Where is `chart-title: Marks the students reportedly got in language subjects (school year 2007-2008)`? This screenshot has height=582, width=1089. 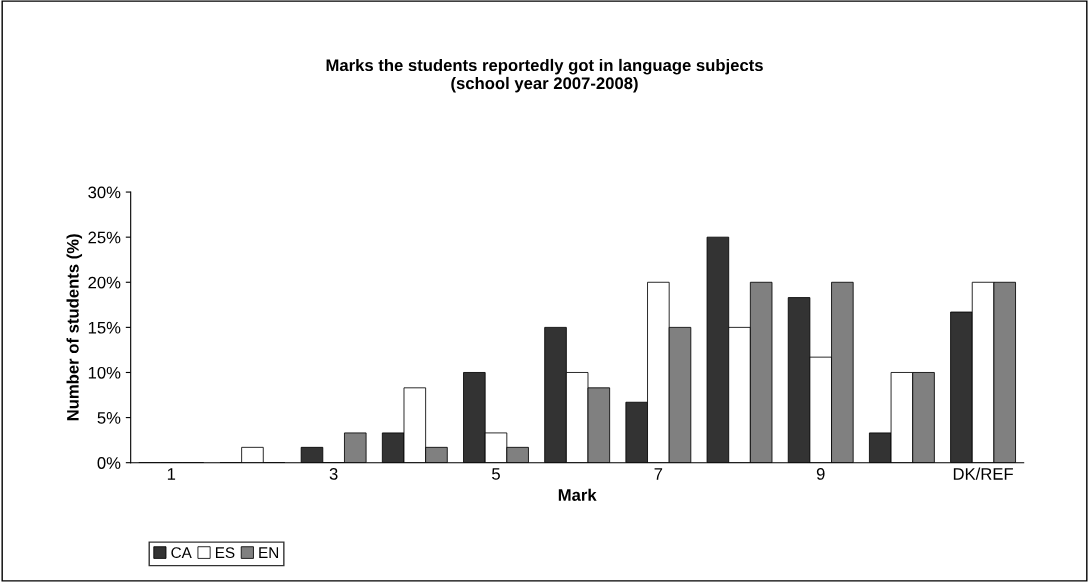 chart-title: Marks the students reportedly got in language subjects (school year 2007-2008) is located at coordinates (544, 75).